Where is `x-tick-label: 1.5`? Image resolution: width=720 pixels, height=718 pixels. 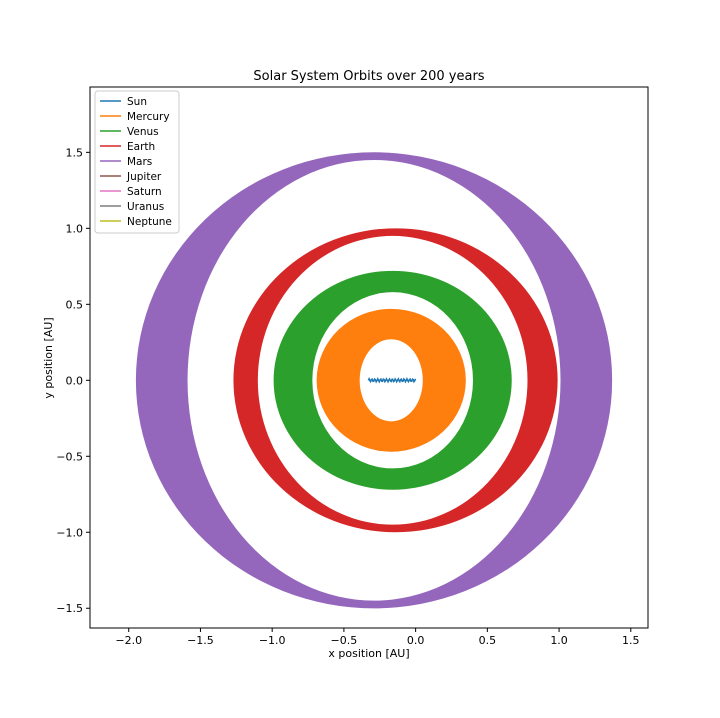 x-tick-label: 1.5 is located at coordinates (631, 640).